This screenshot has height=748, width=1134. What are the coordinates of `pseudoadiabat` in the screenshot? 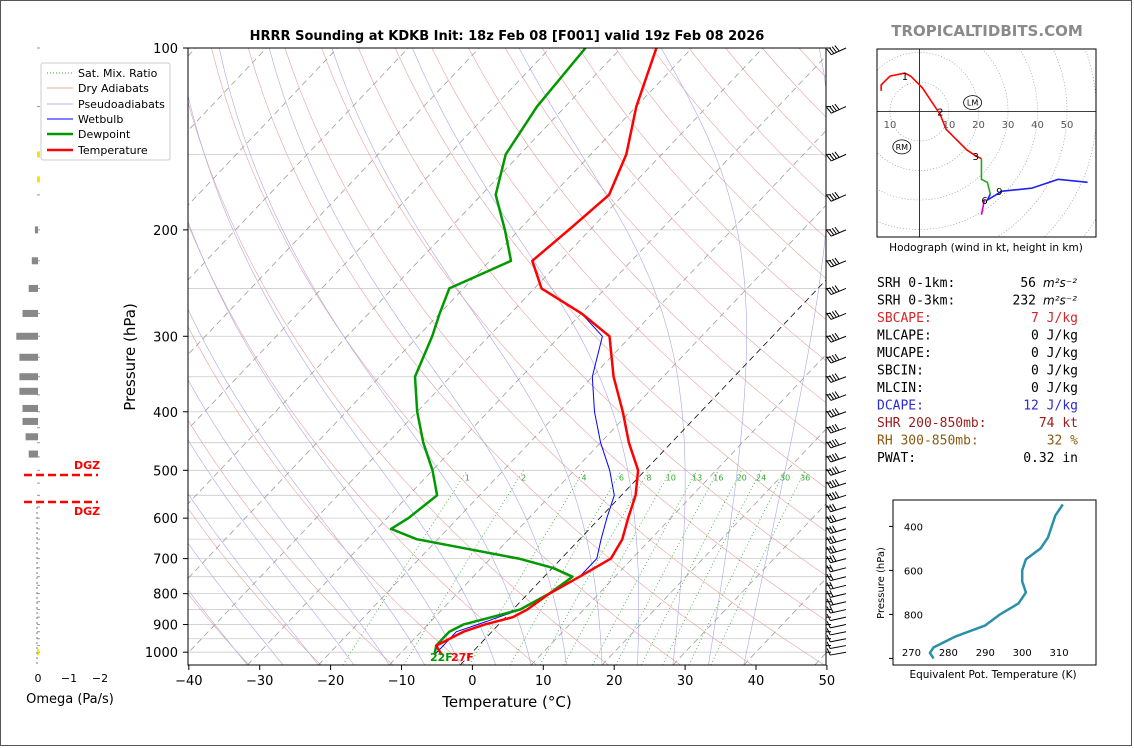 It's located at (271, 552).